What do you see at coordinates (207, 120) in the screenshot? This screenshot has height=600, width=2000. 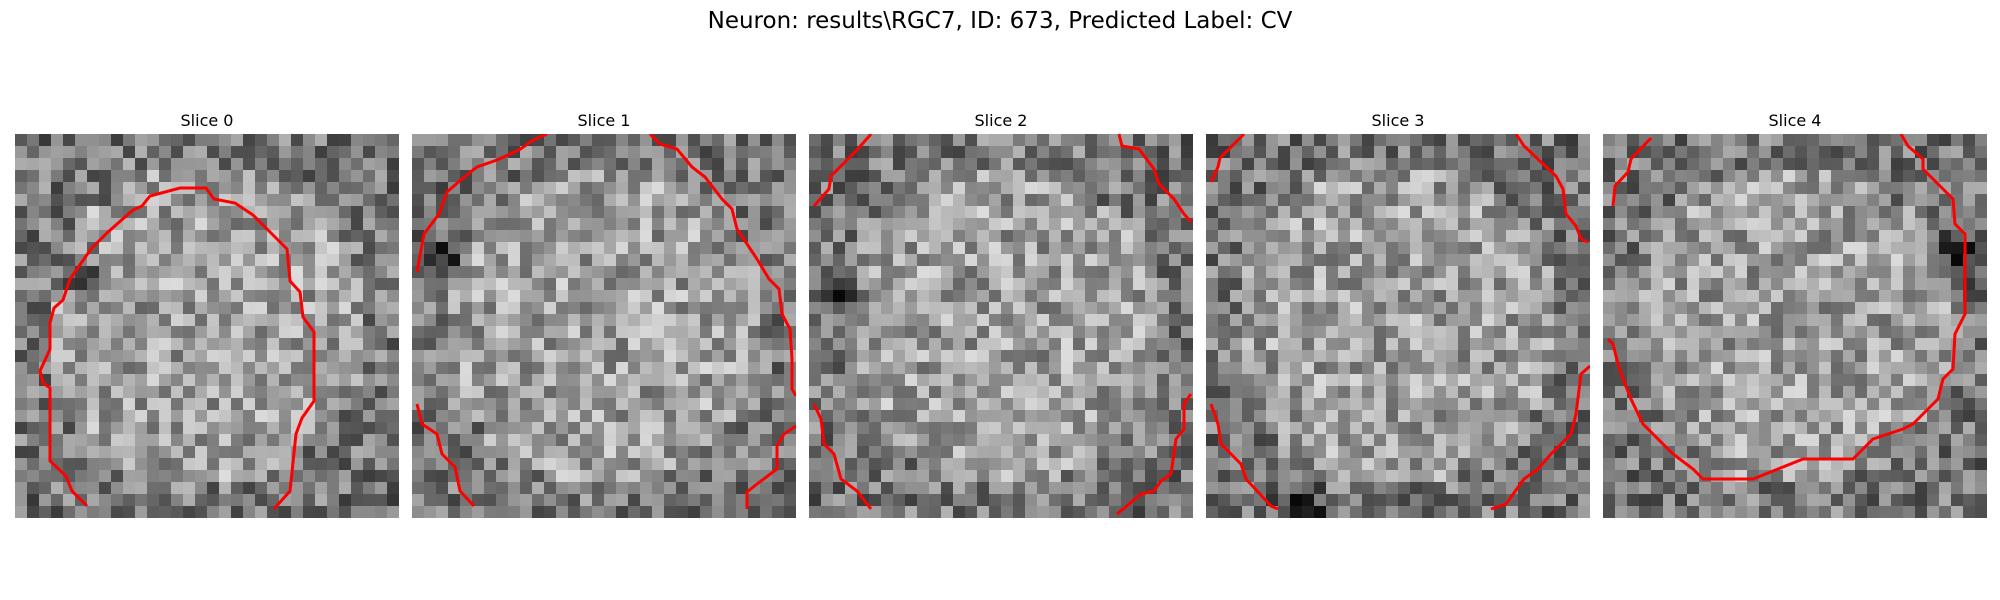 I see `slice-title: Slice 0` at bounding box center [207, 120].